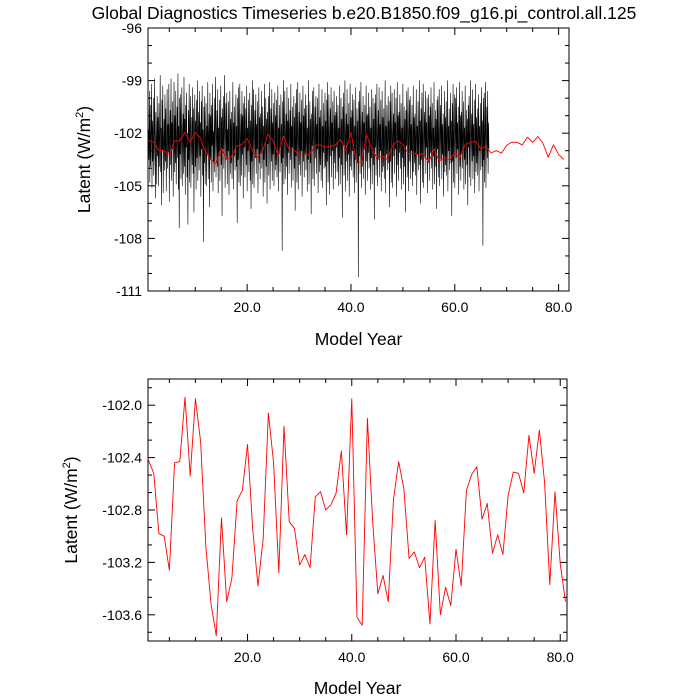 This screenshot has height=700, width=700. What do you see at coordinates (319, 175) in the screenshot?
I see `monthly-series-line` at bounding box center [319, 175].